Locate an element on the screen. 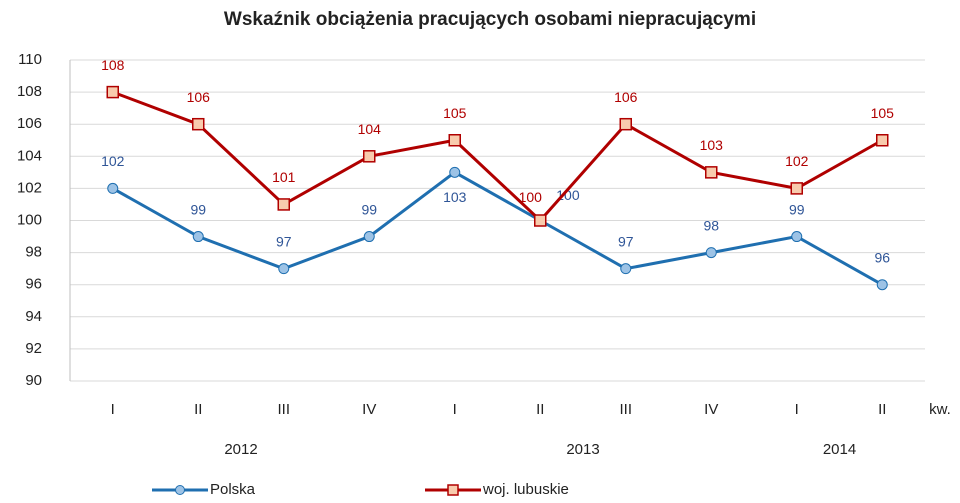 The image size is (960, 503). y-tick-label: 104 is located at coordinates (29, 155).